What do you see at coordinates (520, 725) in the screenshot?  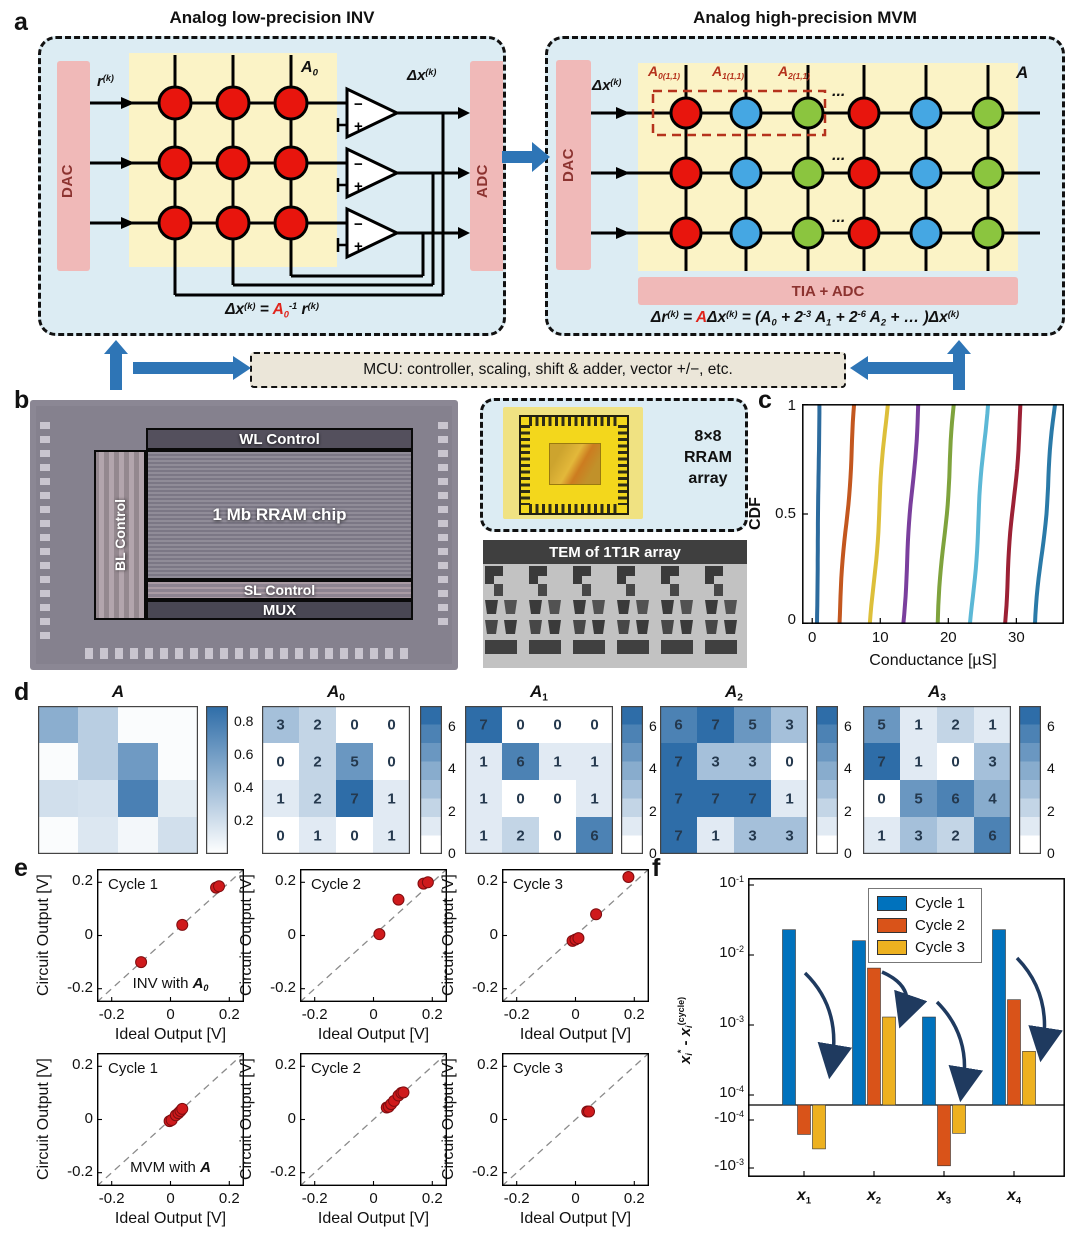 I see `hm-A1-cell-value: 0` at bounding box center [520, 725].